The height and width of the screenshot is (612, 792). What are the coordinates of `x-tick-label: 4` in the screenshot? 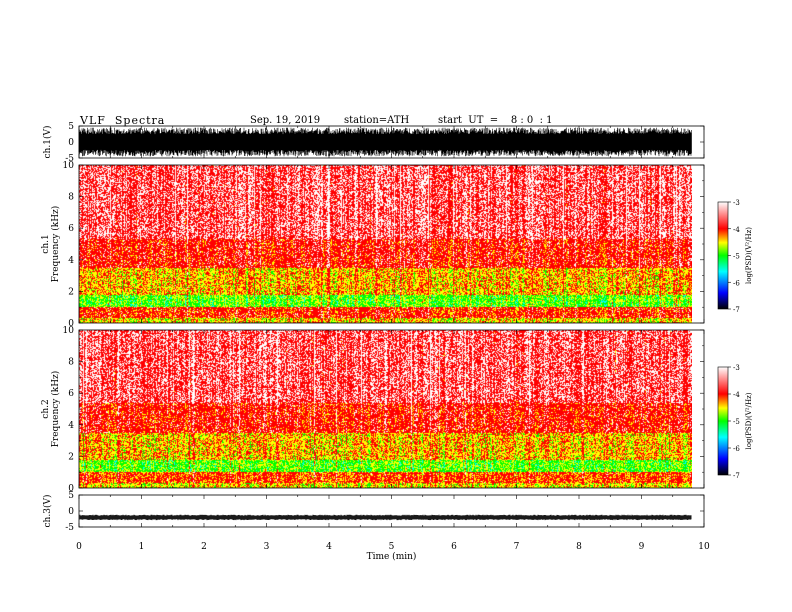 It's located at (329, 547).